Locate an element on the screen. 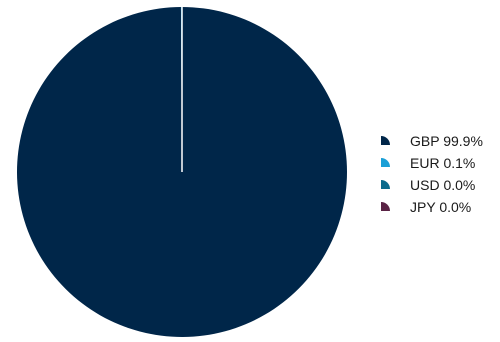  legend-label-gbp: GBP 99.9% is located at coordinates (446, 141).